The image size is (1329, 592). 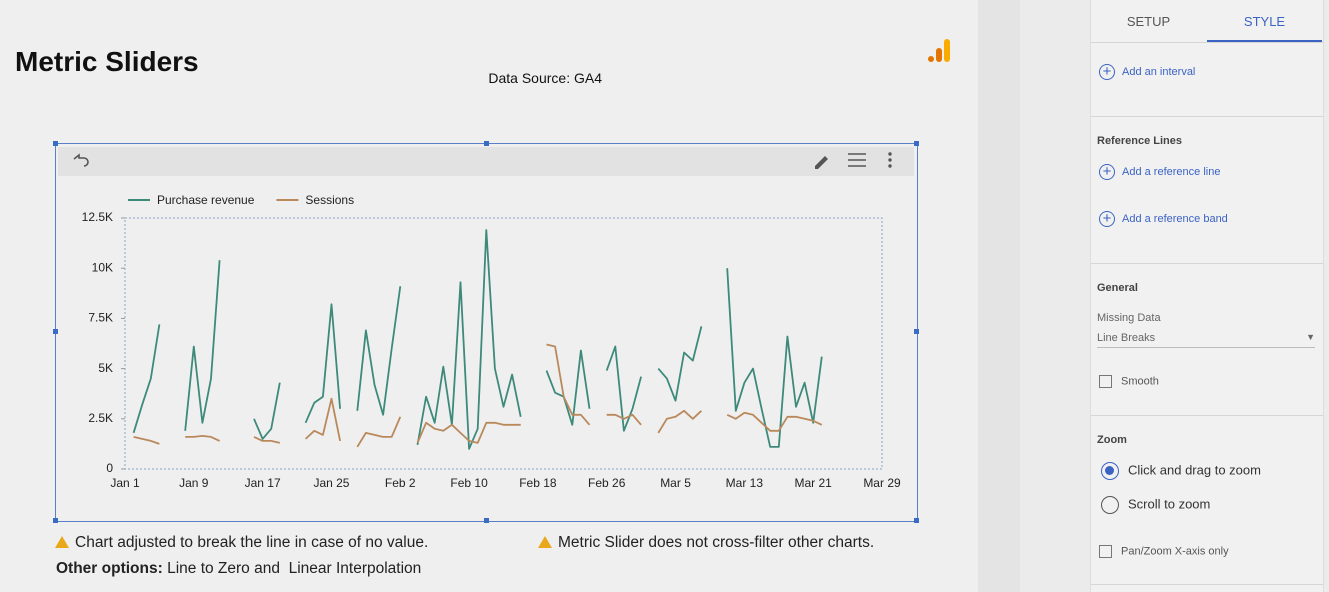 I want to click on x-tick-label: Feb 18, so click(x=538, y=483).